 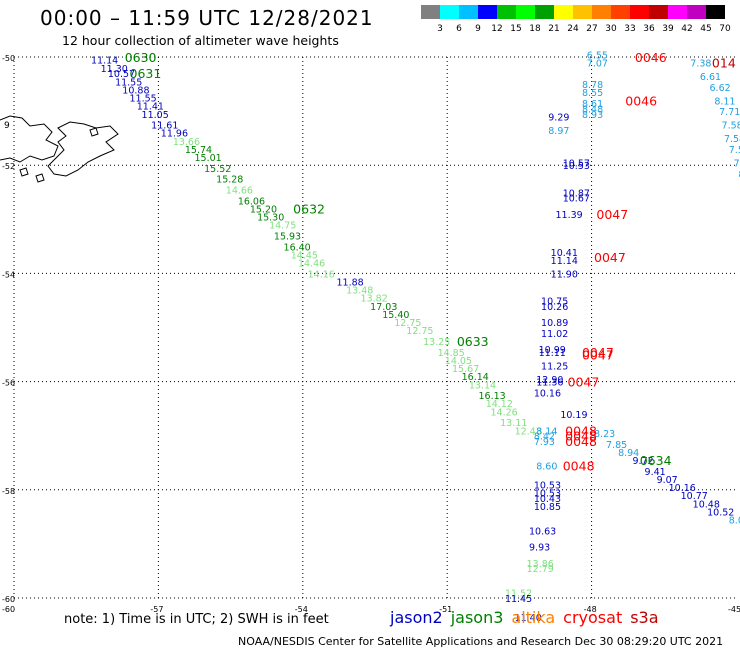 I want to click on page-title: 00:00 – 11:59 UTC 12/28/2021, so click(x=207, y=18).